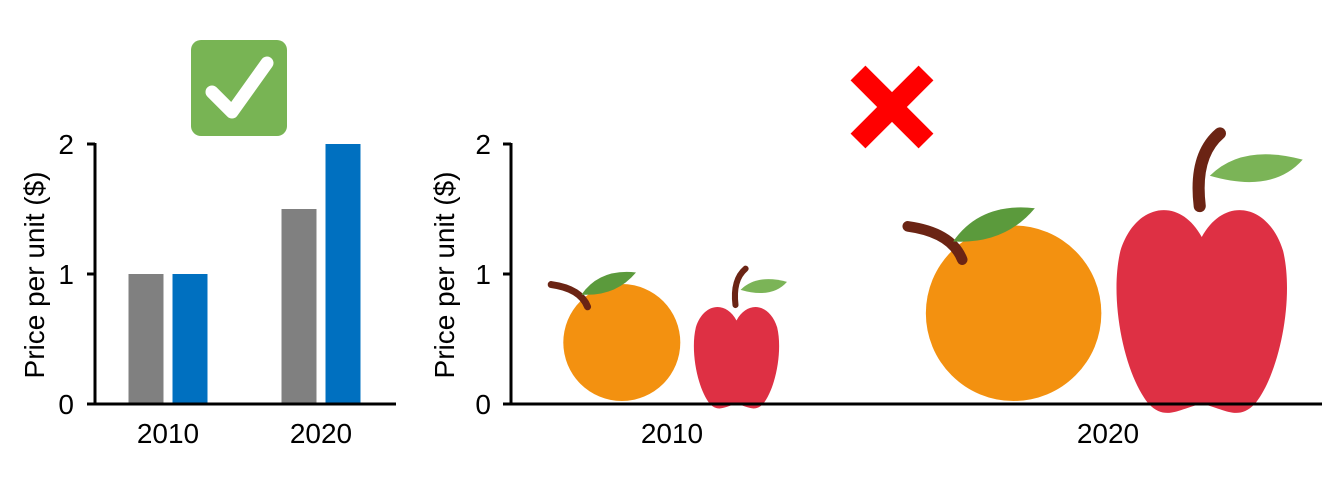 The height and width of the screenshot is (504, 1332). I want to click on right-xtick-label-2010: 2010, so click(672, 433).